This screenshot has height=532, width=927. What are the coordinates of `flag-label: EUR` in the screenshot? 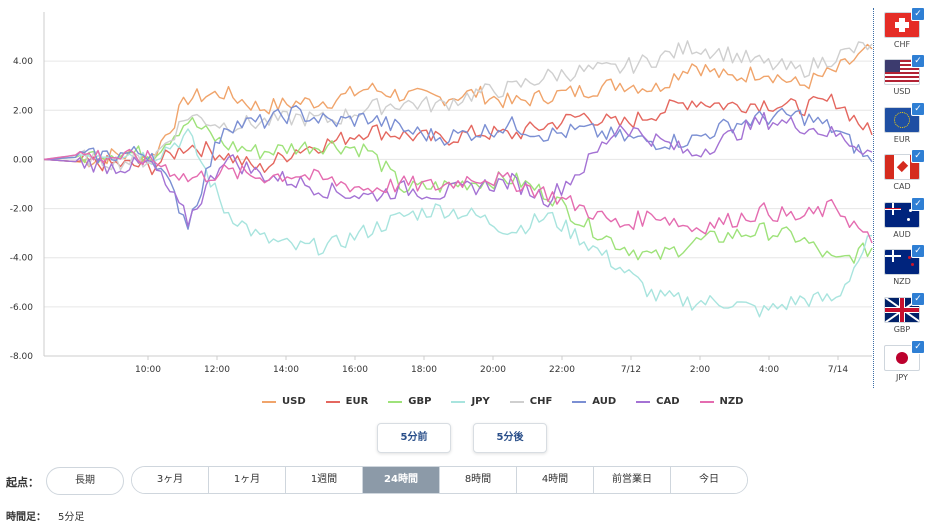 It's located at (902, 139).